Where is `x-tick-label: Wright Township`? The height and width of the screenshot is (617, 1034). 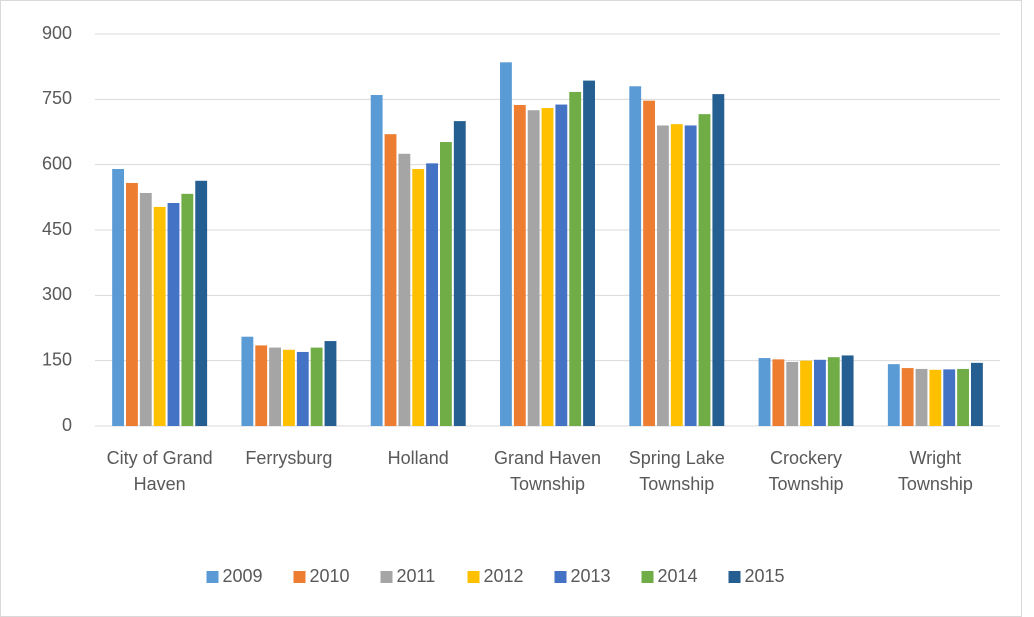
x-tick-label: Wright Township is located at coordinates (935, 471).